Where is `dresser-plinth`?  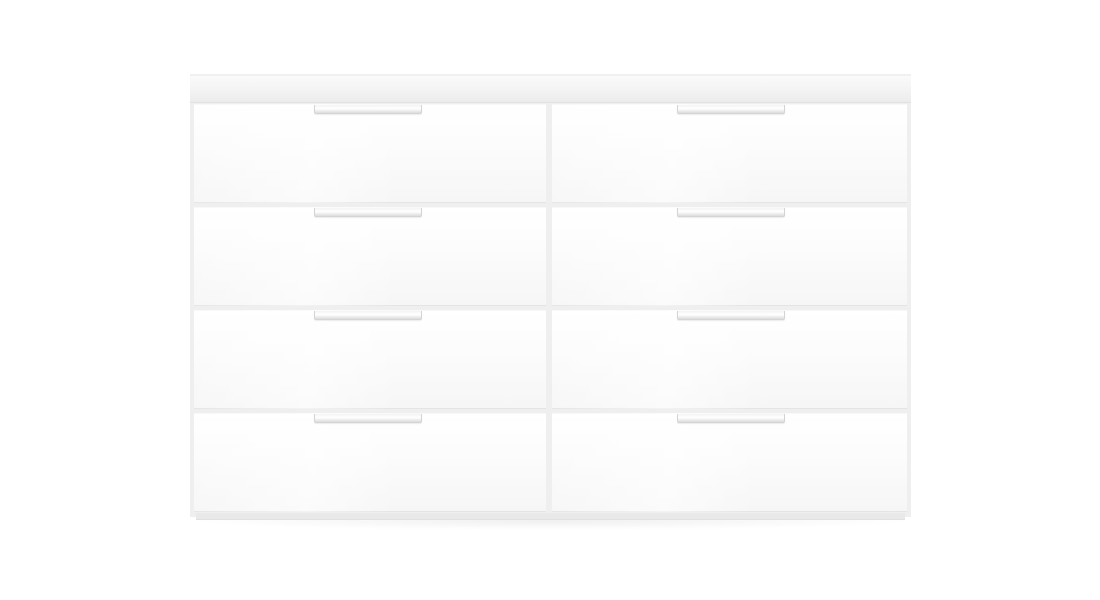 dresser-plinth is located at coordinates (550, 516).